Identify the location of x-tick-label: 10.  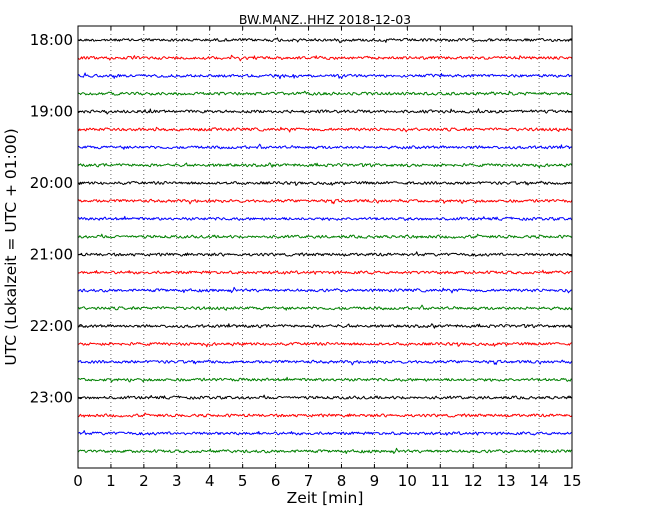
(407, 481).